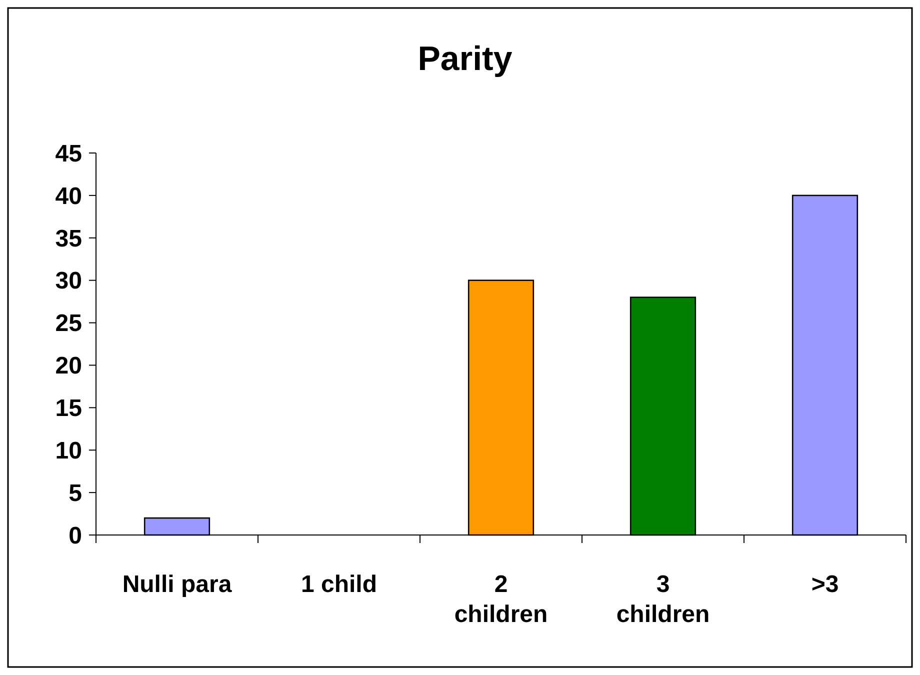 The width and height of the screenshot is (920, 675). I want to click on x-tick-label: 3 children, so click(663, 599).